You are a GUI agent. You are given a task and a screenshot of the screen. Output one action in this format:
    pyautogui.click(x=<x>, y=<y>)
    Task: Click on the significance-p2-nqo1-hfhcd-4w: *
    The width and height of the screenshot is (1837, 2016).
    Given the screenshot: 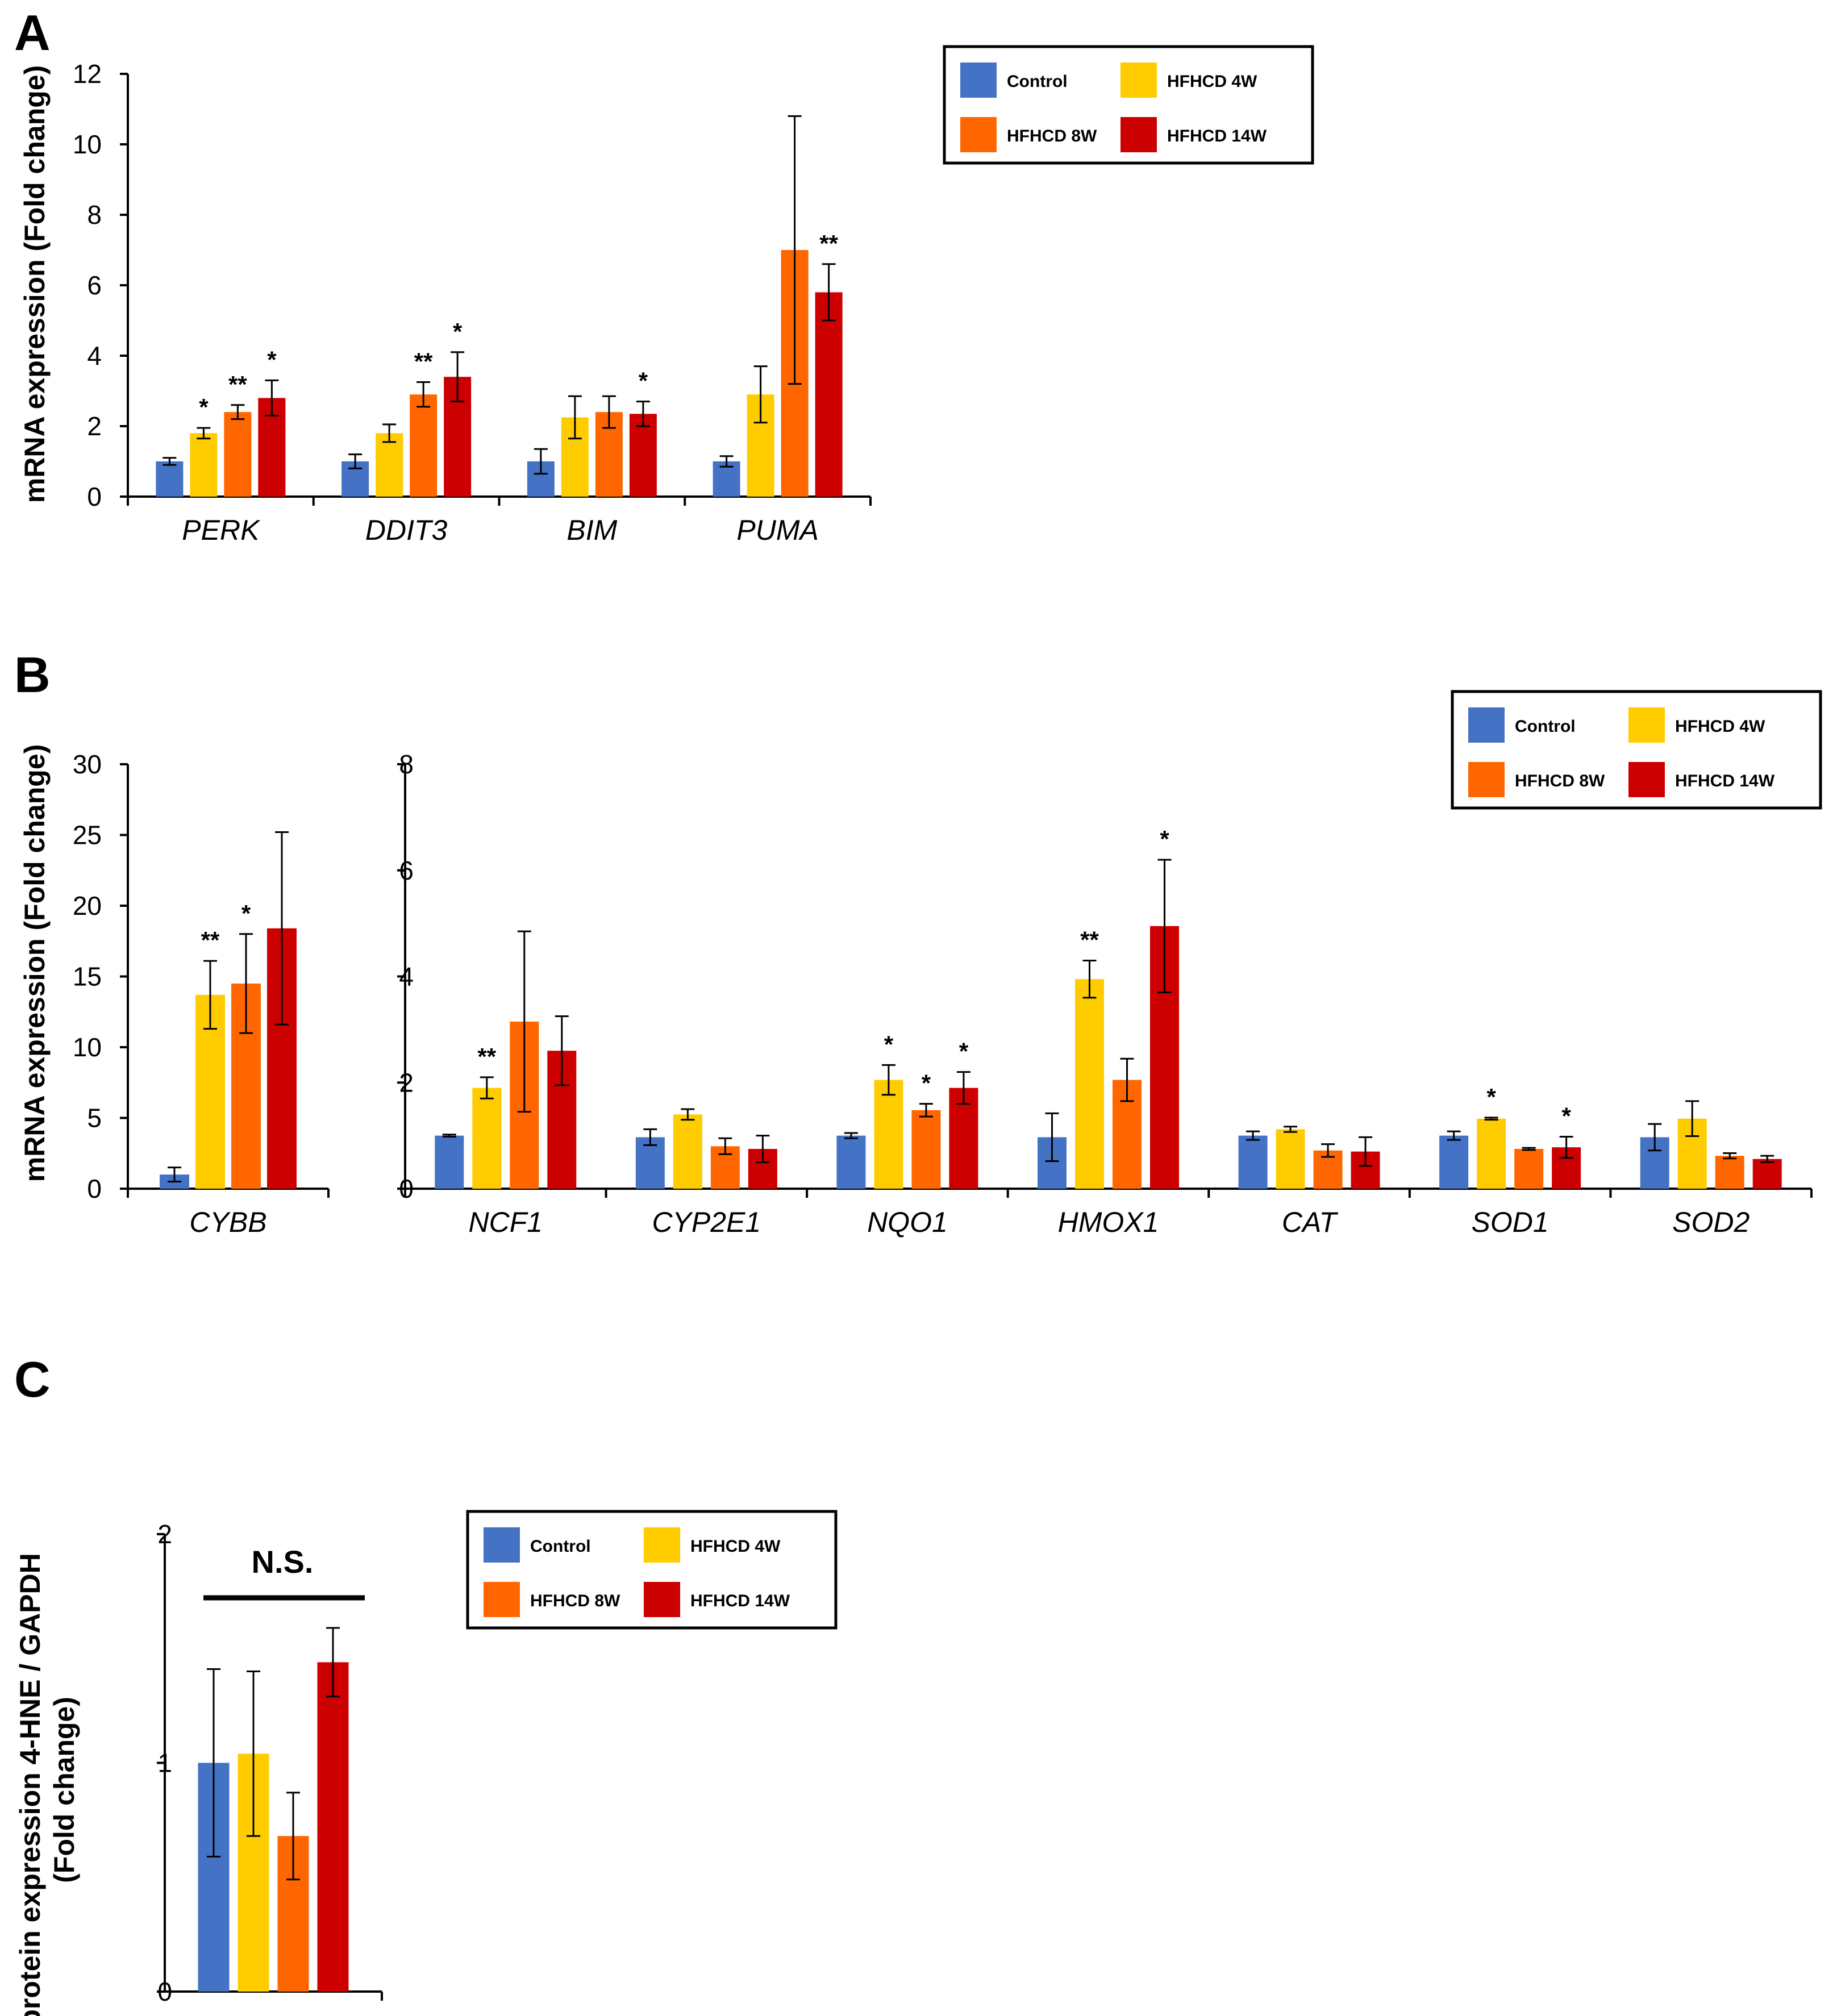 What is the action you would take?
    pyautogui.click(x=889, y=1044)
    